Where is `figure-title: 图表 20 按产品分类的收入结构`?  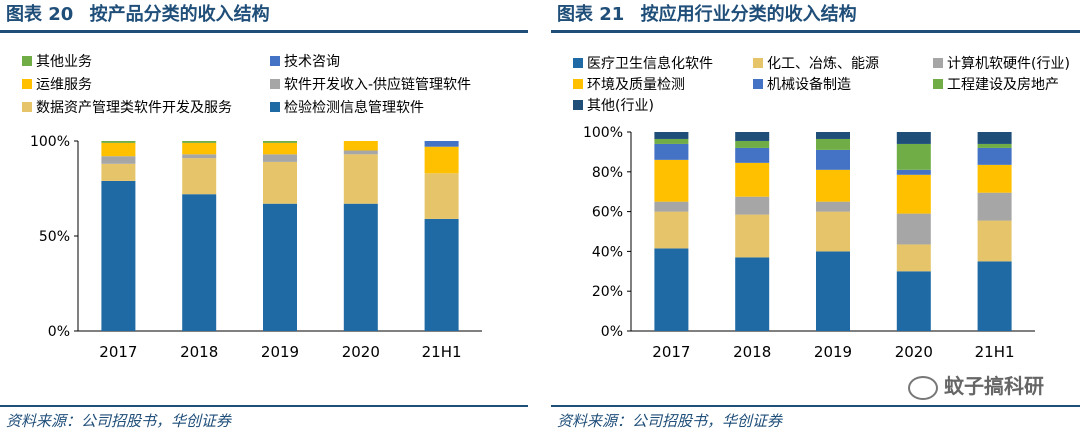
figure-title: 图表 20 按产品分类的收入结构 is located at coordinates (143, 15).